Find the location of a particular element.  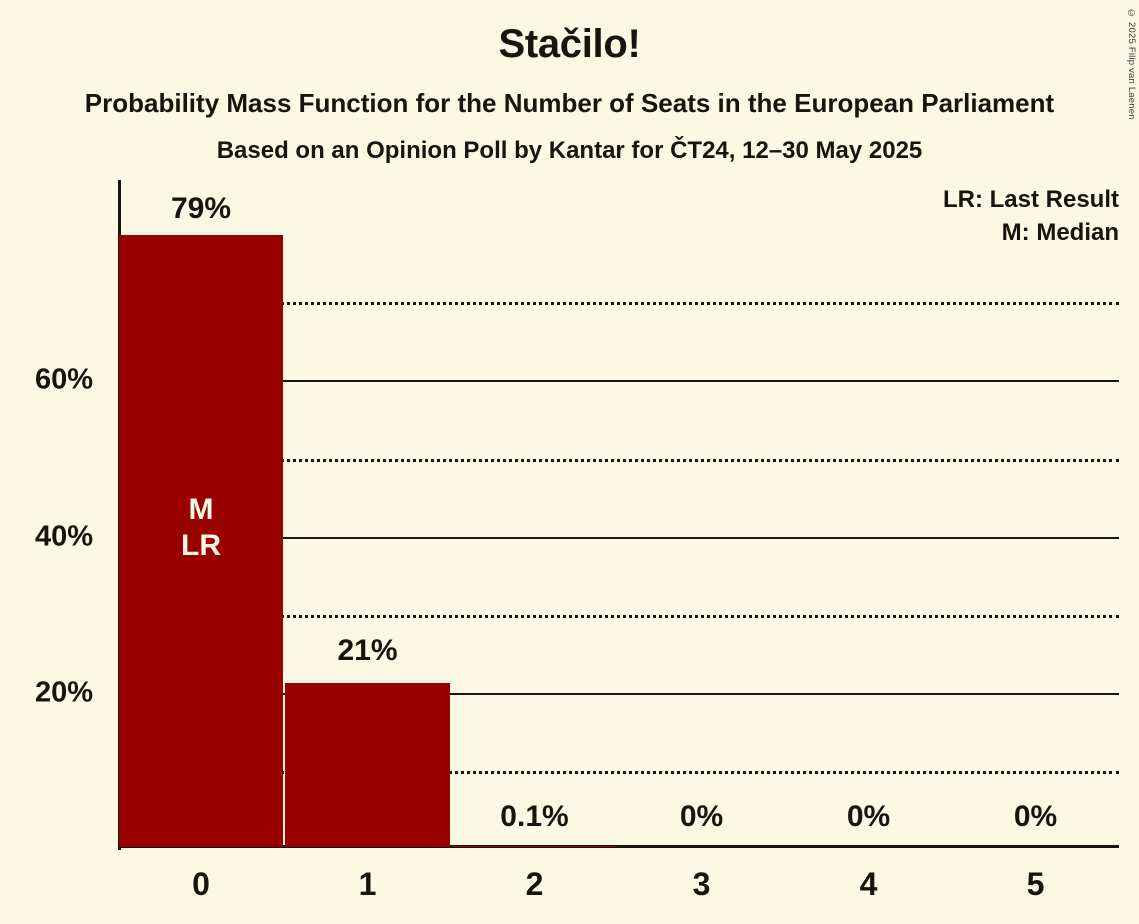

copyright-notice: © 2025 Filip van Laenen is located at coordinates (1131, 64).